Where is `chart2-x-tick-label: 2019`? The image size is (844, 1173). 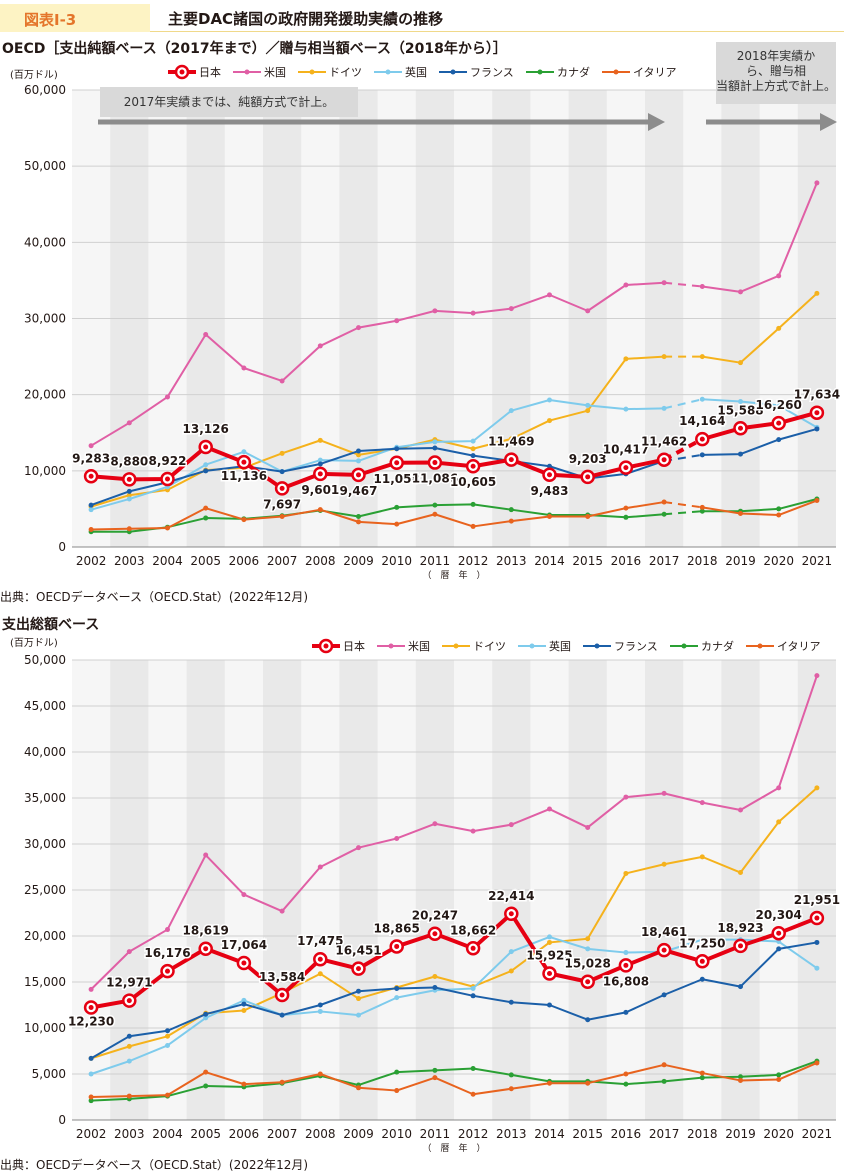 chart2-x-tick-label: 2019 is located at coordinates (740, 1134).